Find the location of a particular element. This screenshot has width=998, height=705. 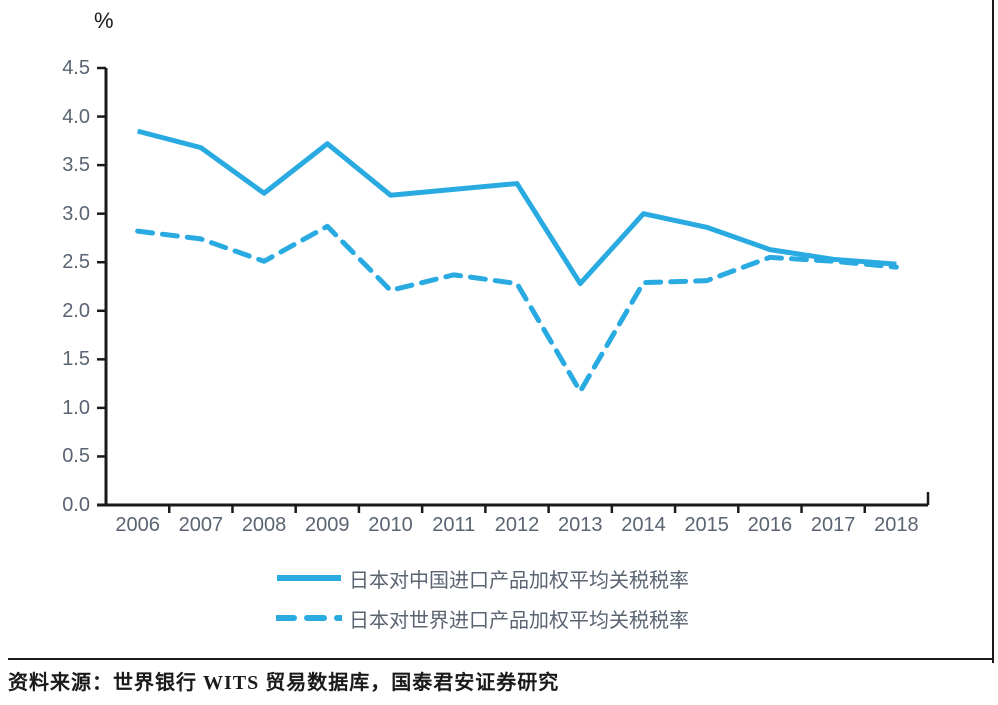

x-axis-tick-label: 2007 is located at coordinates (201, 525).